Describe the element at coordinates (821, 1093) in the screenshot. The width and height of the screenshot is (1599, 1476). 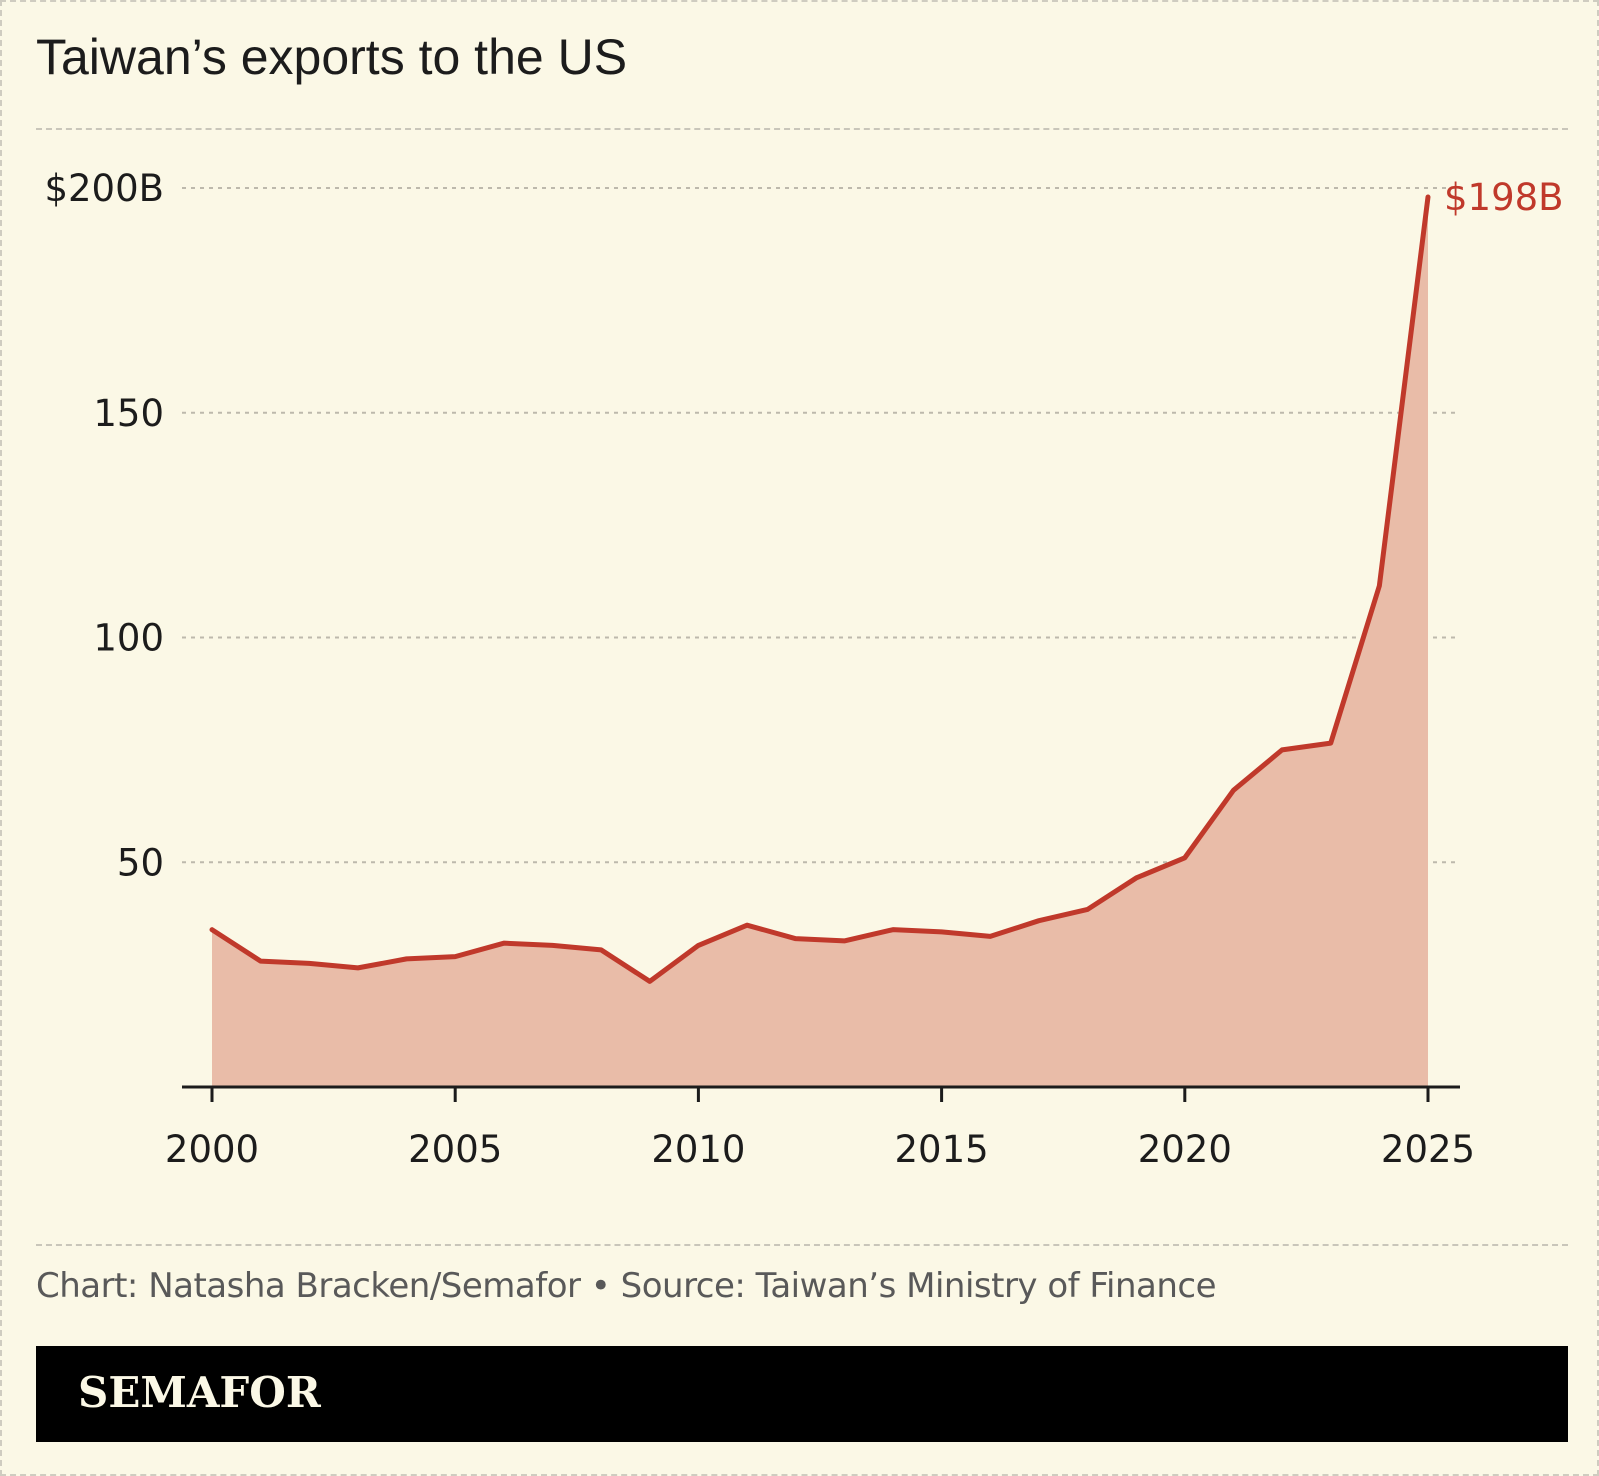
I see `x-axis` at that location.